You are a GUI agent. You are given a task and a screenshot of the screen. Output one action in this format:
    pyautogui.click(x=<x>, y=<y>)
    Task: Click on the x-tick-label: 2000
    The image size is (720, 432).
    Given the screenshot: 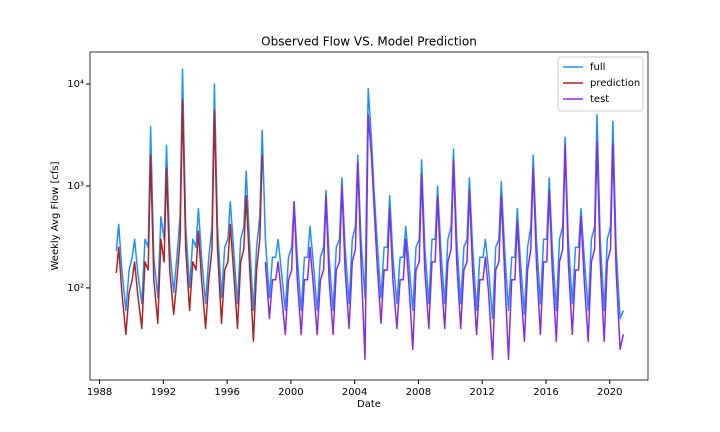 What is the action you would take?
    pyautogui.click(x=290, y=392)
    